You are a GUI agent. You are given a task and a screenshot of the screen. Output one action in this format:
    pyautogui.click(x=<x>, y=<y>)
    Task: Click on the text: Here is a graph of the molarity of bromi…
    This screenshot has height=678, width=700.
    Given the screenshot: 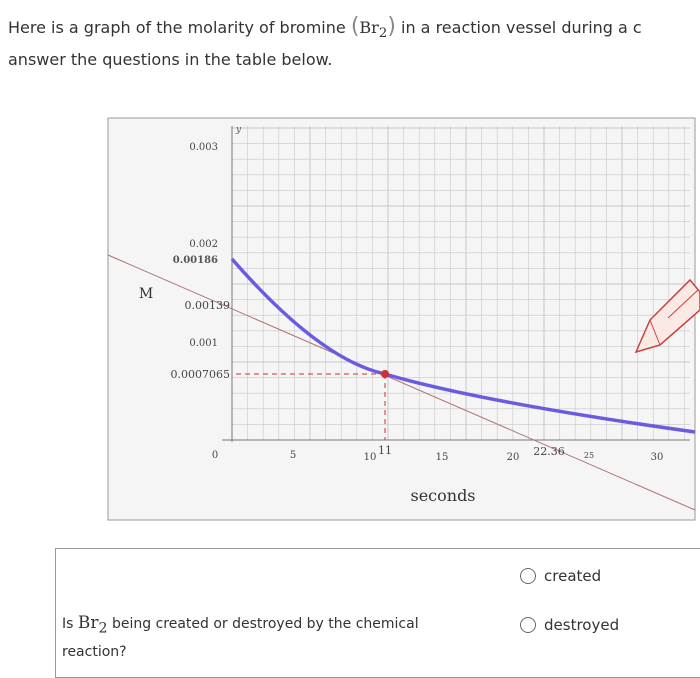 What is the action you would take?
    pyautogui.click(x=177, y=27)
    